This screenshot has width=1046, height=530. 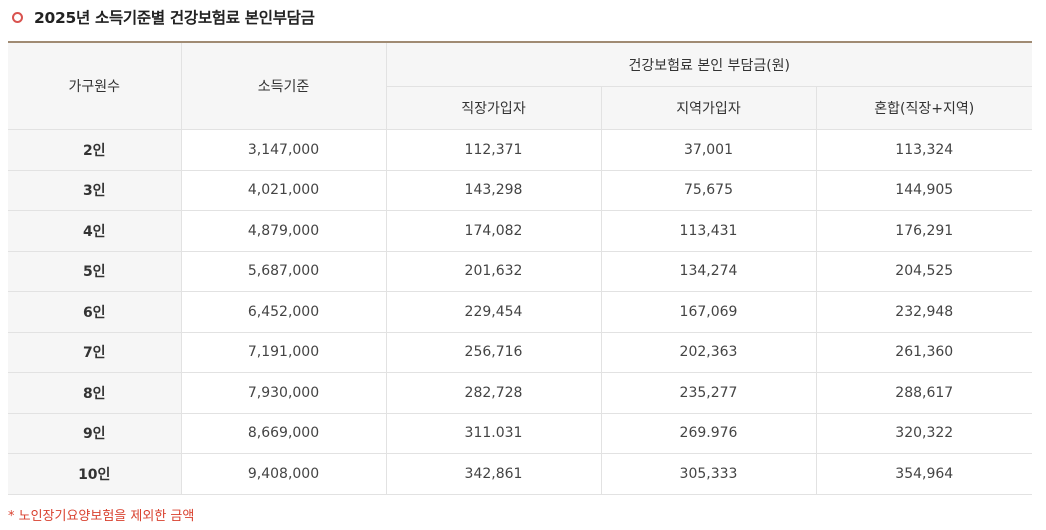 I want to click on regional-cell: 235,277, so click(x=709, y=393).